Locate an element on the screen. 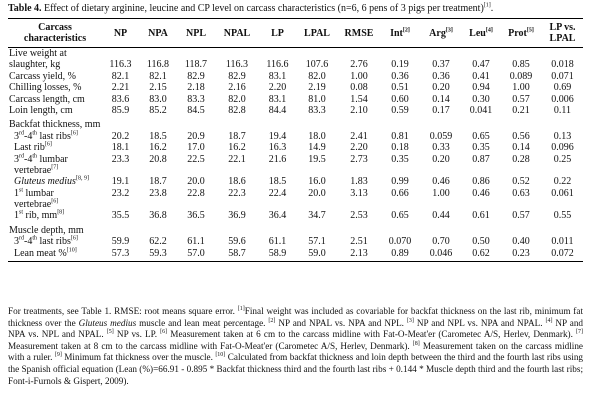 Image resolution: width=590 pixels, height=418 pixels. footnote-text: NP vs. LP. is located at coordinates (137, 334).